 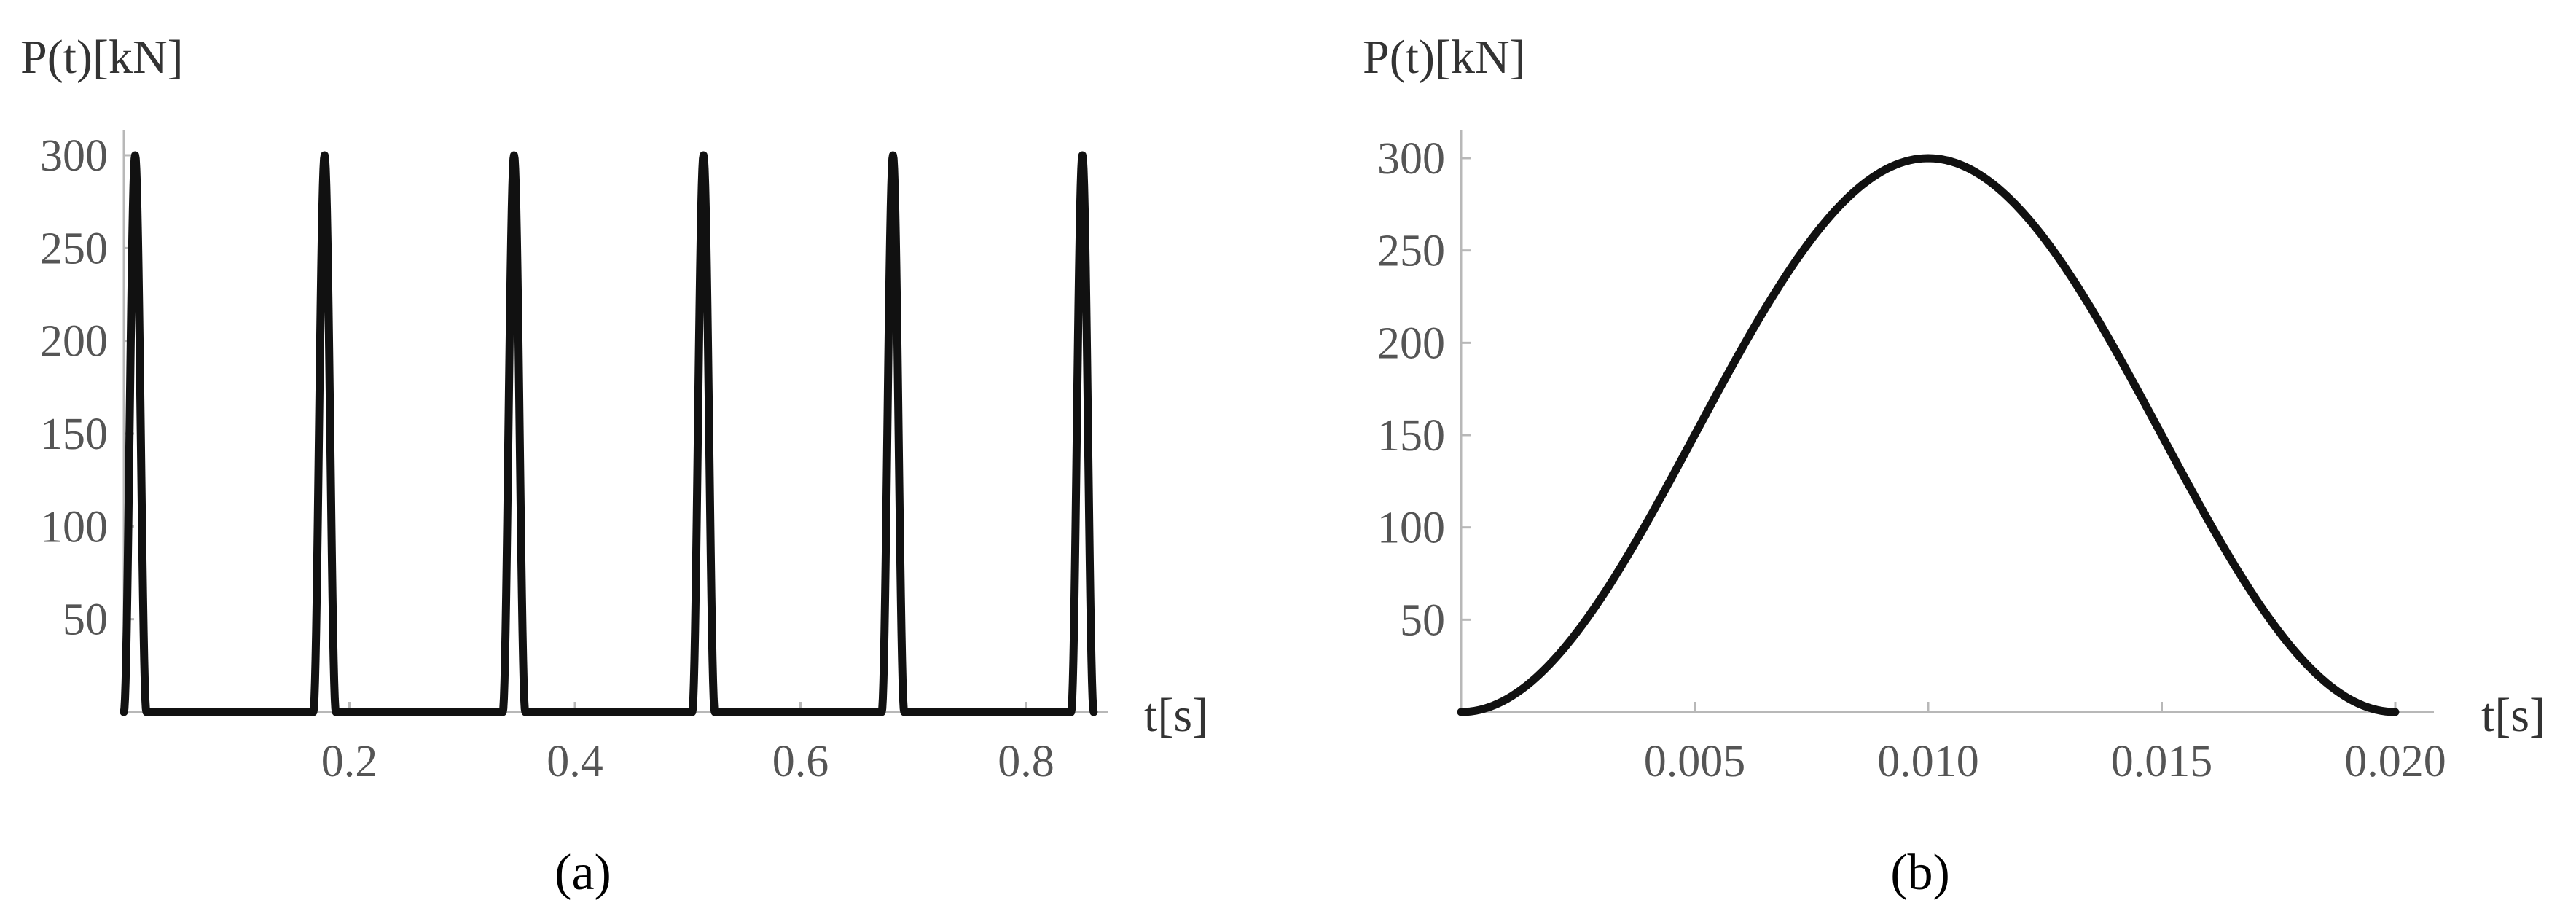 I want to click on panel-a-y-axis-label: P(t)[kN], so click(x=102, y=57).